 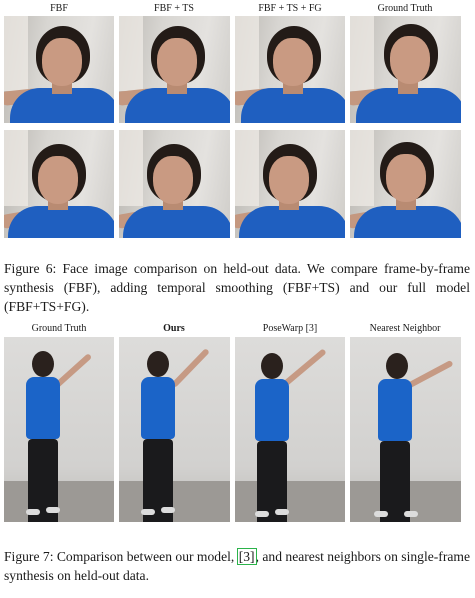 I want to click on fig6-image-r2-fbf, so click(x=59, y=184).